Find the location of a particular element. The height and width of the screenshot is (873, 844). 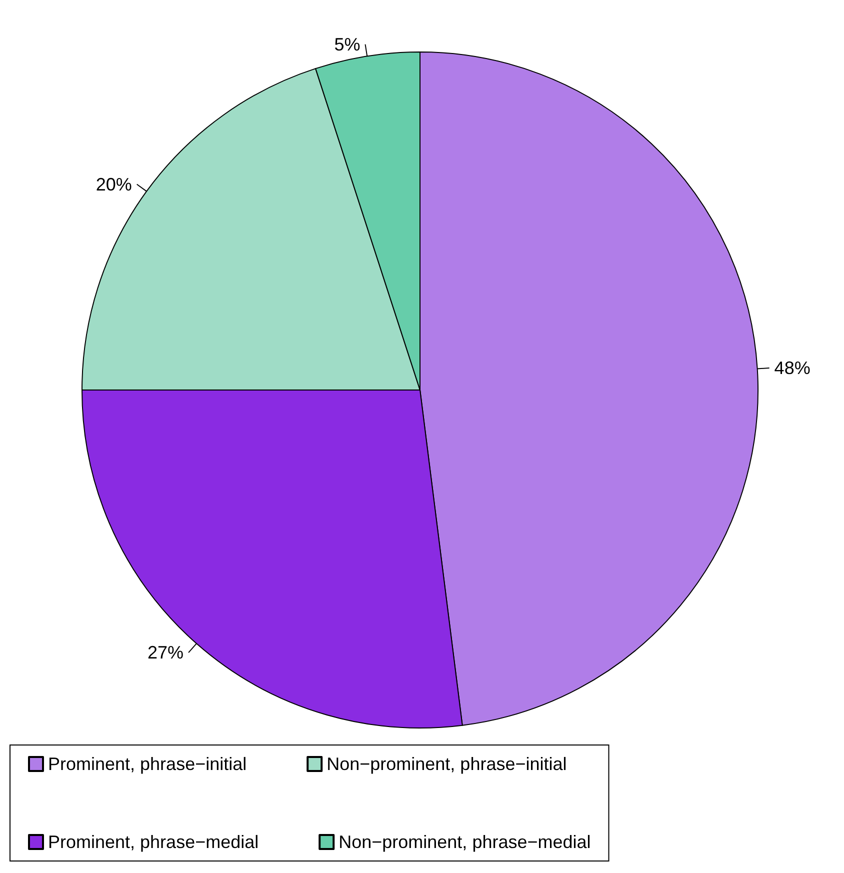

data-label: 27% is located at coordinates (166, 652).